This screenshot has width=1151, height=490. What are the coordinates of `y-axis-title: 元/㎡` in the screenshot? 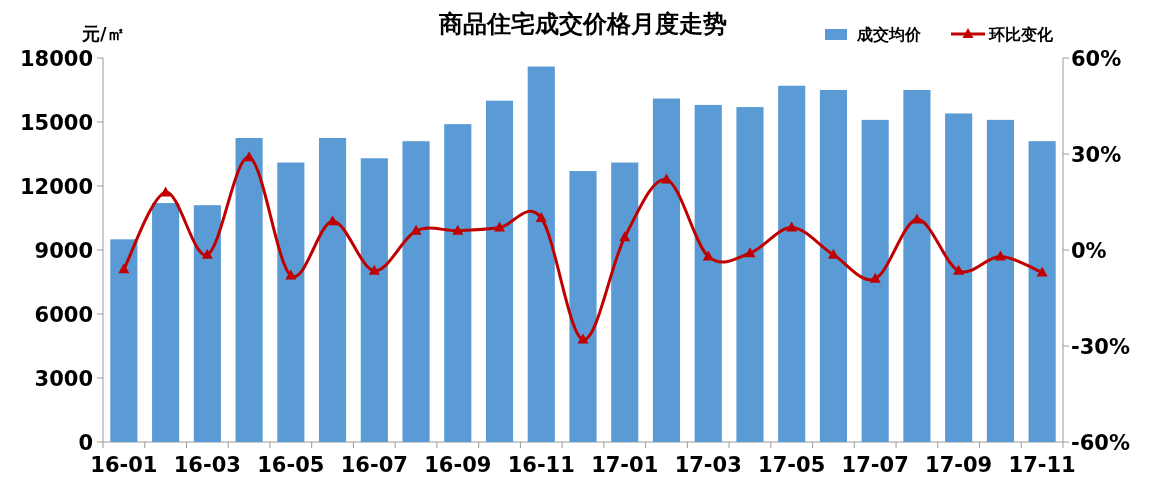 It's located at (103, 33).